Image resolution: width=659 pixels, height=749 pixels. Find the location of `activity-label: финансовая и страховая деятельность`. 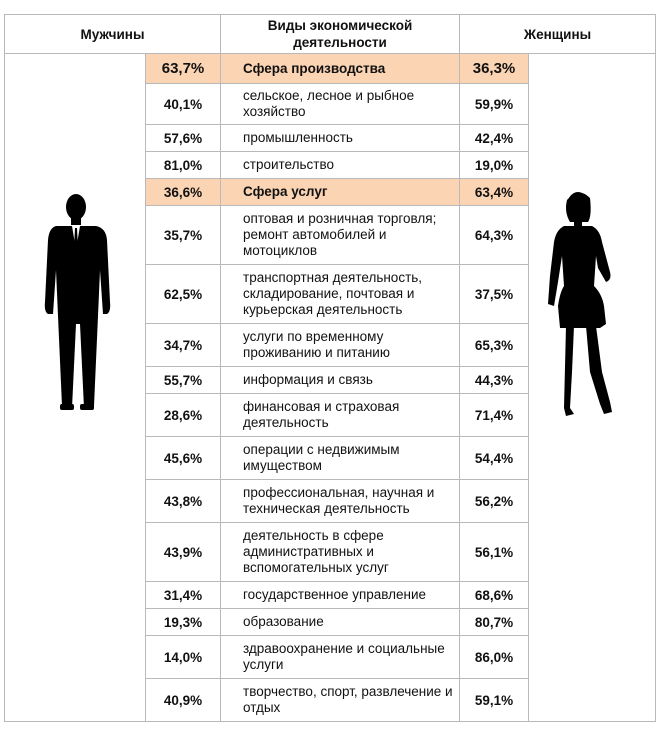

activity-label: финансовая и страховая деятельность is located at coordinates (340, 415).